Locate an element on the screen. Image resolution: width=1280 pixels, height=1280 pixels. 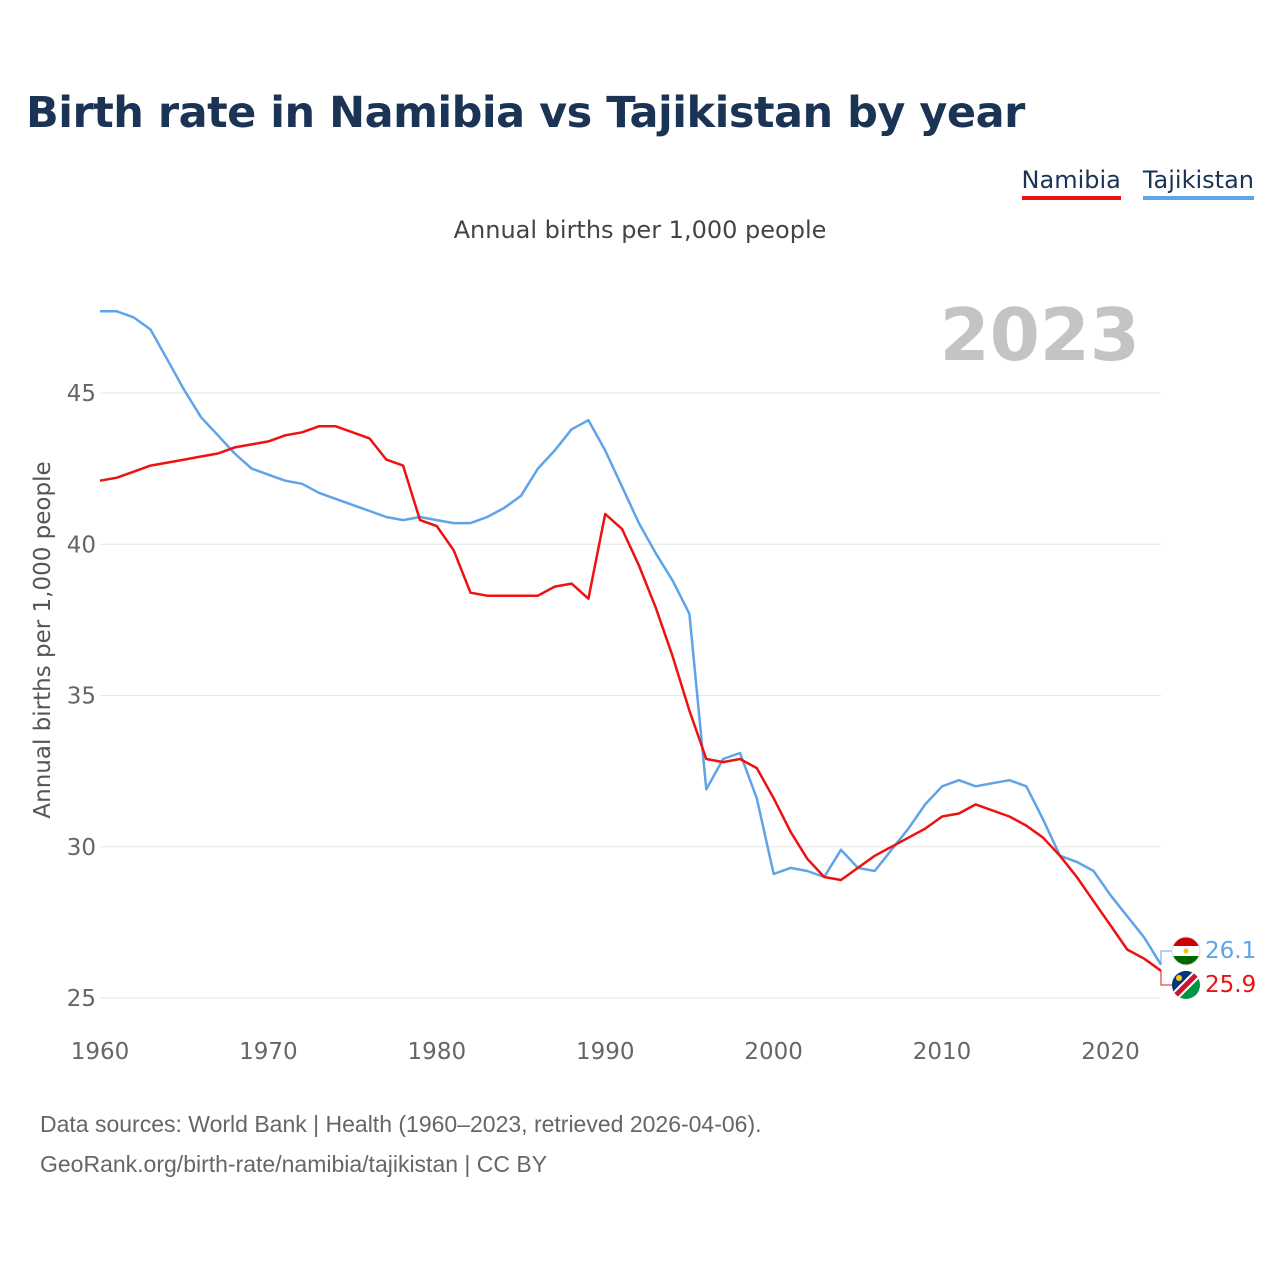
legend-item-tajikistan: Tajikistan is located at coordinates (1198, 183).